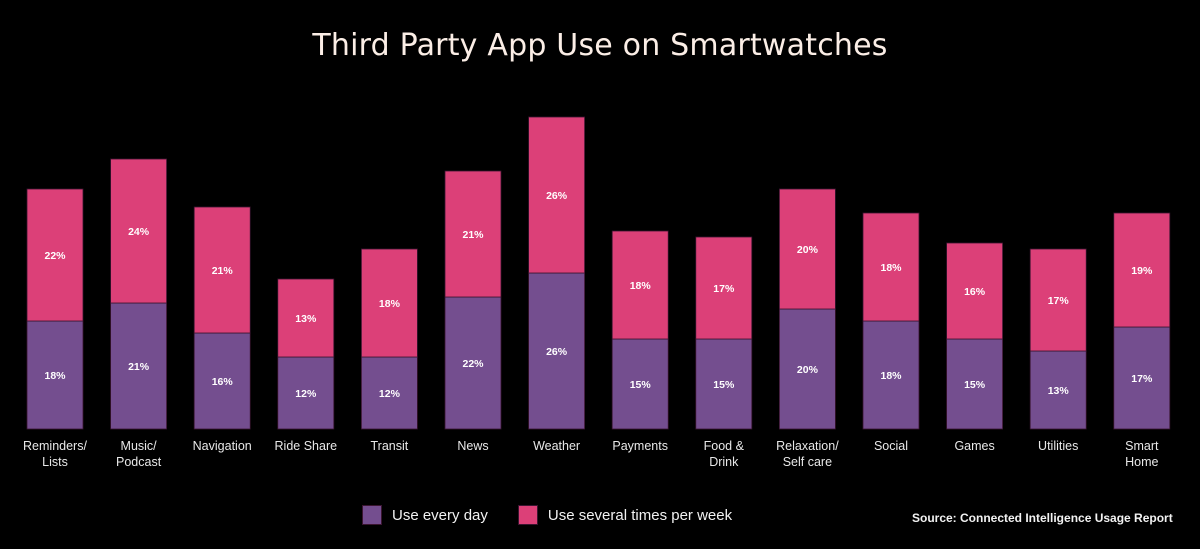 The height and width of the screenshot is (549, 1200). I want to click on x-tick-label: News, so click(472, 446).